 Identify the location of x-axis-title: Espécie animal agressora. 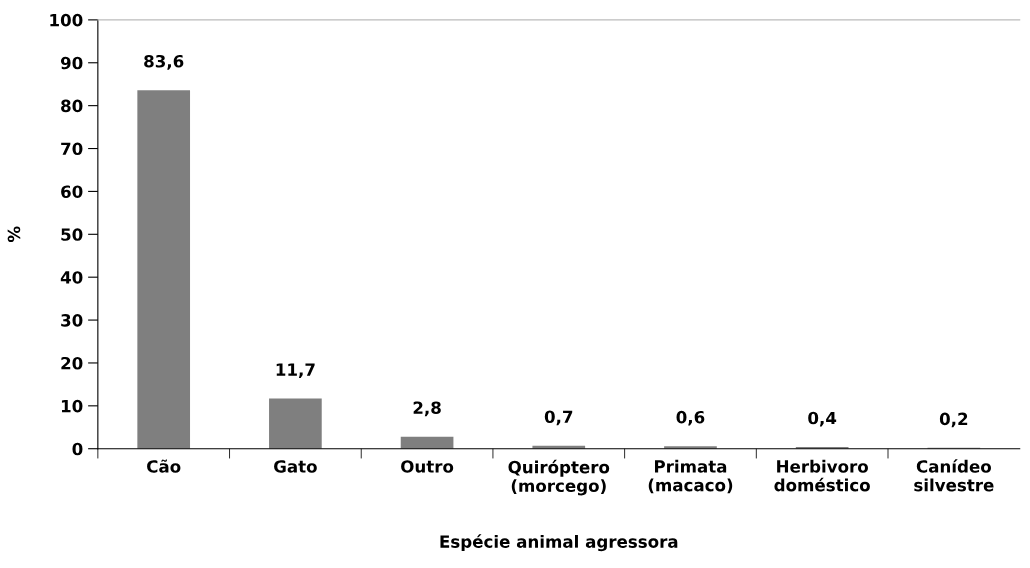
(559, 543).